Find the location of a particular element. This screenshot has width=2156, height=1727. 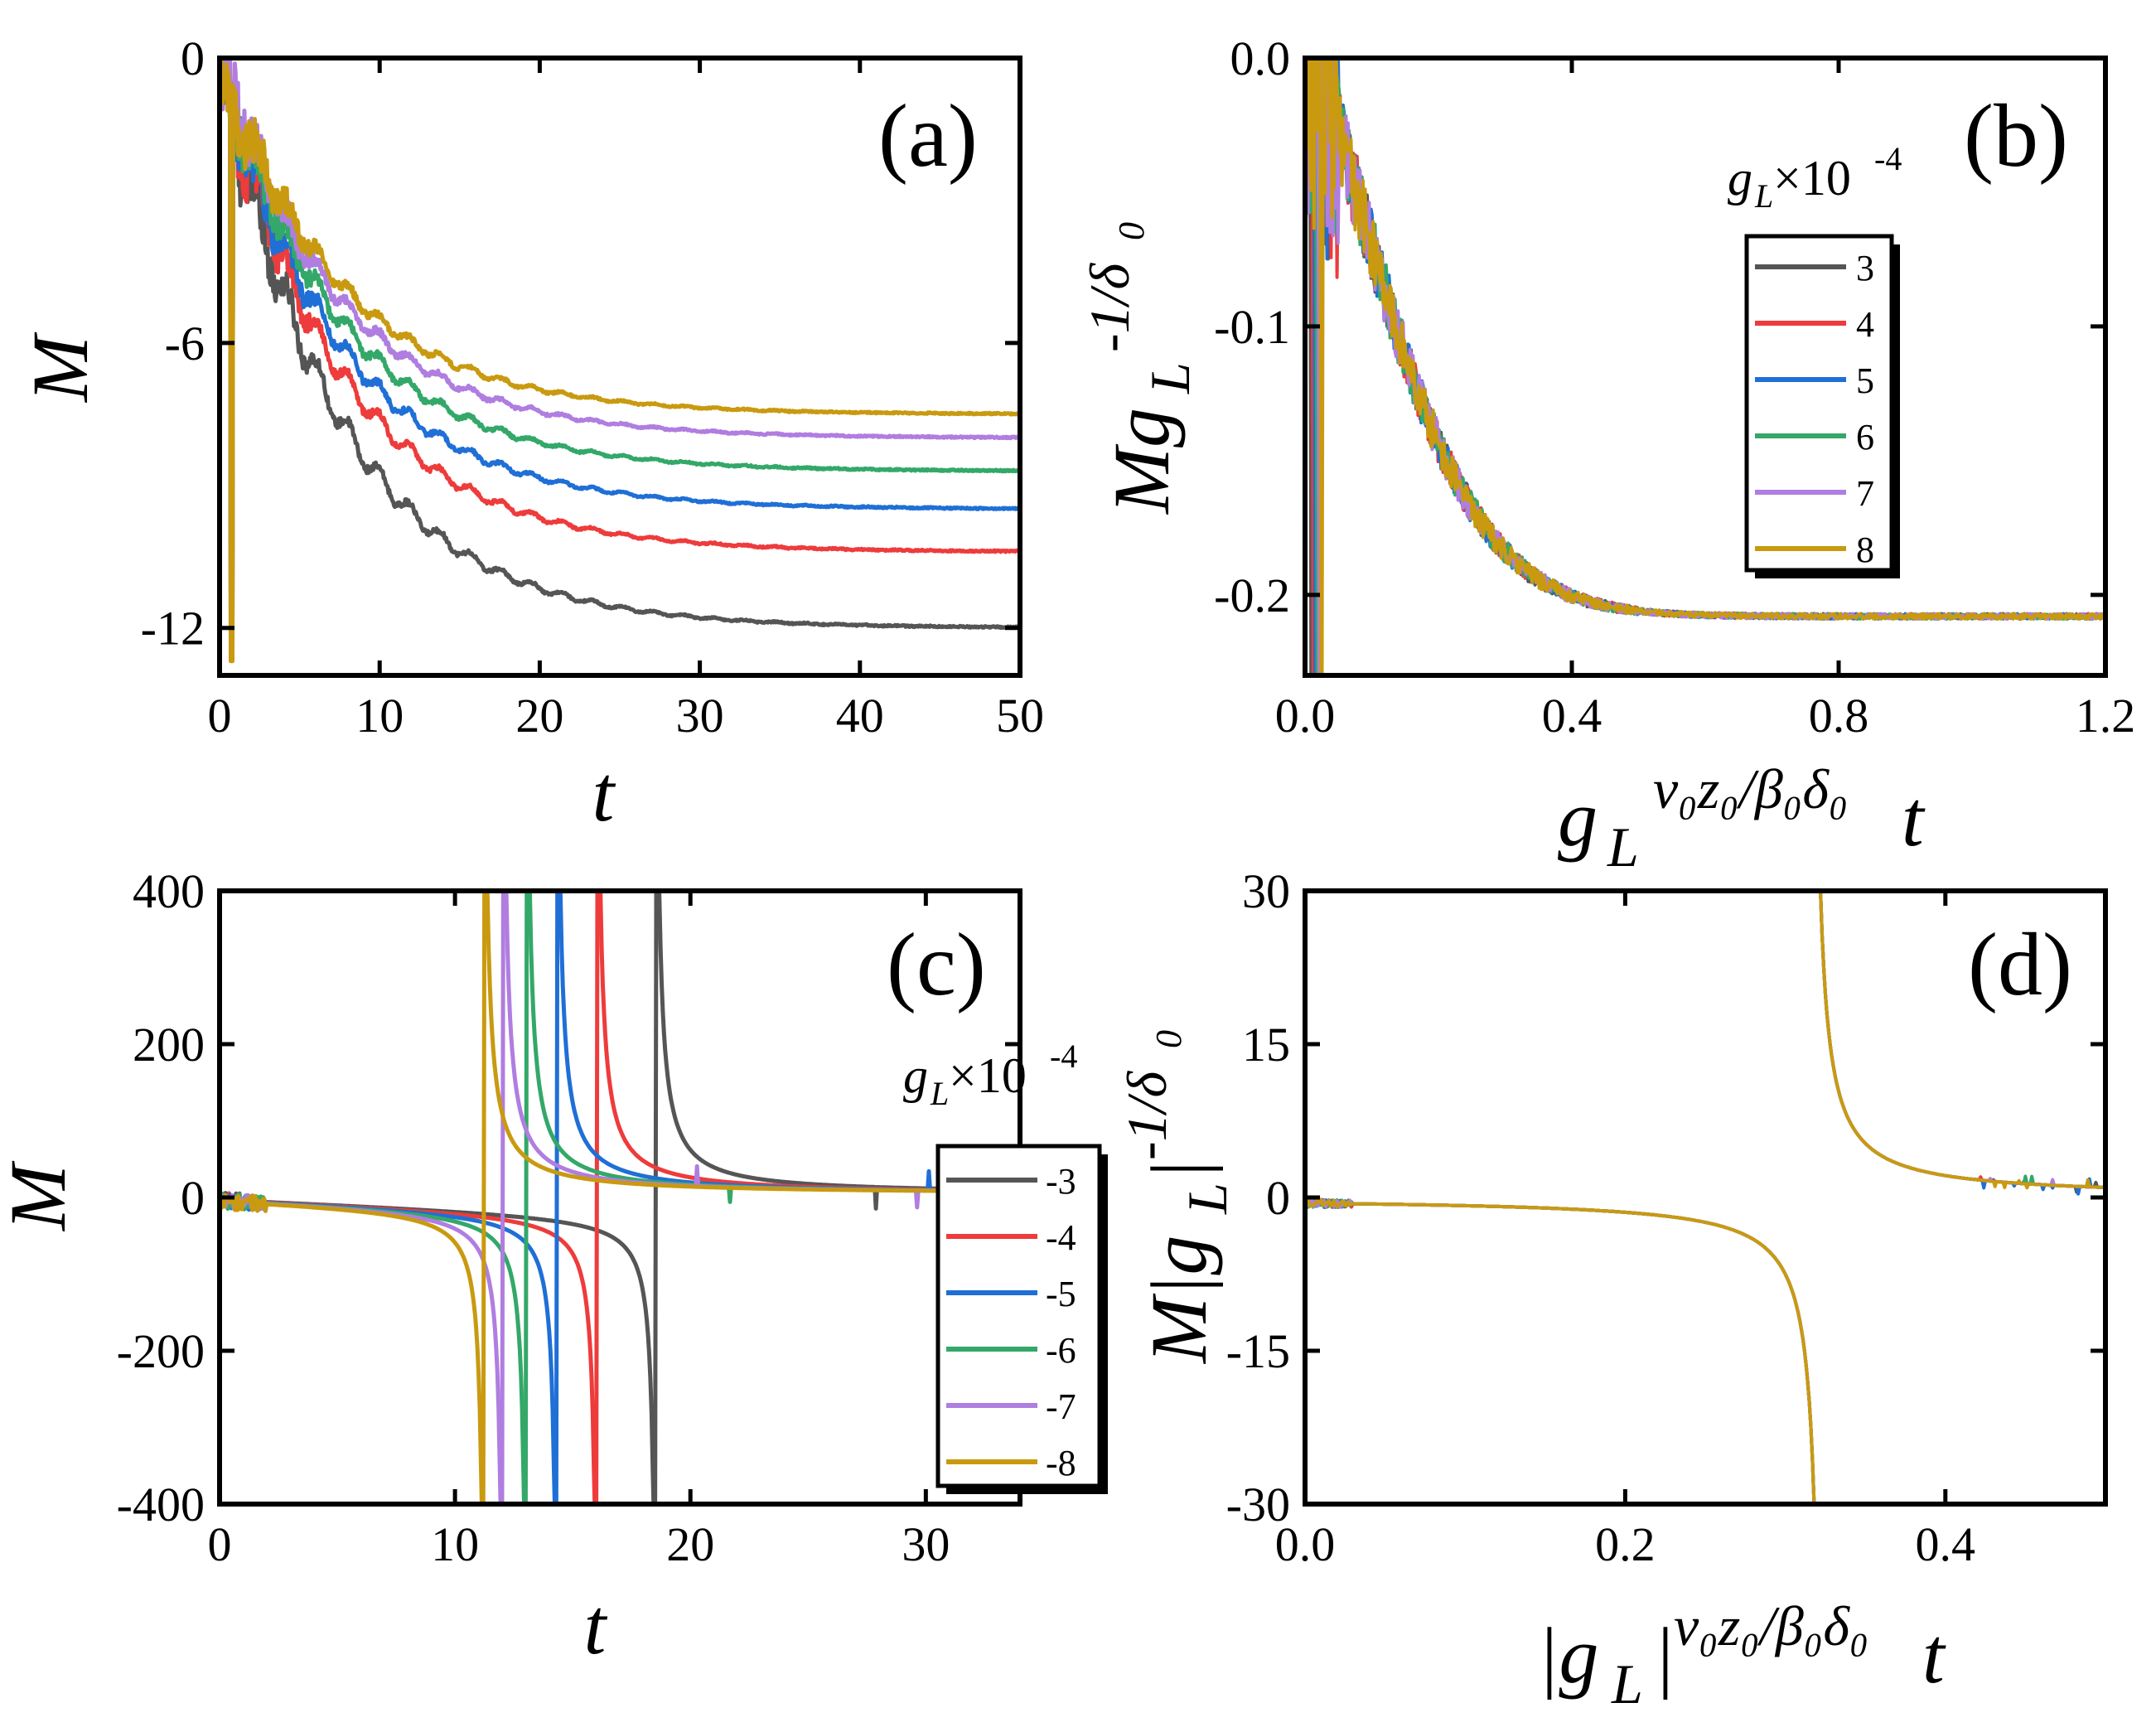

b-xlabel-sup: ν₀z₀/β₀δ₀ is located at coordinates (1751, 788).